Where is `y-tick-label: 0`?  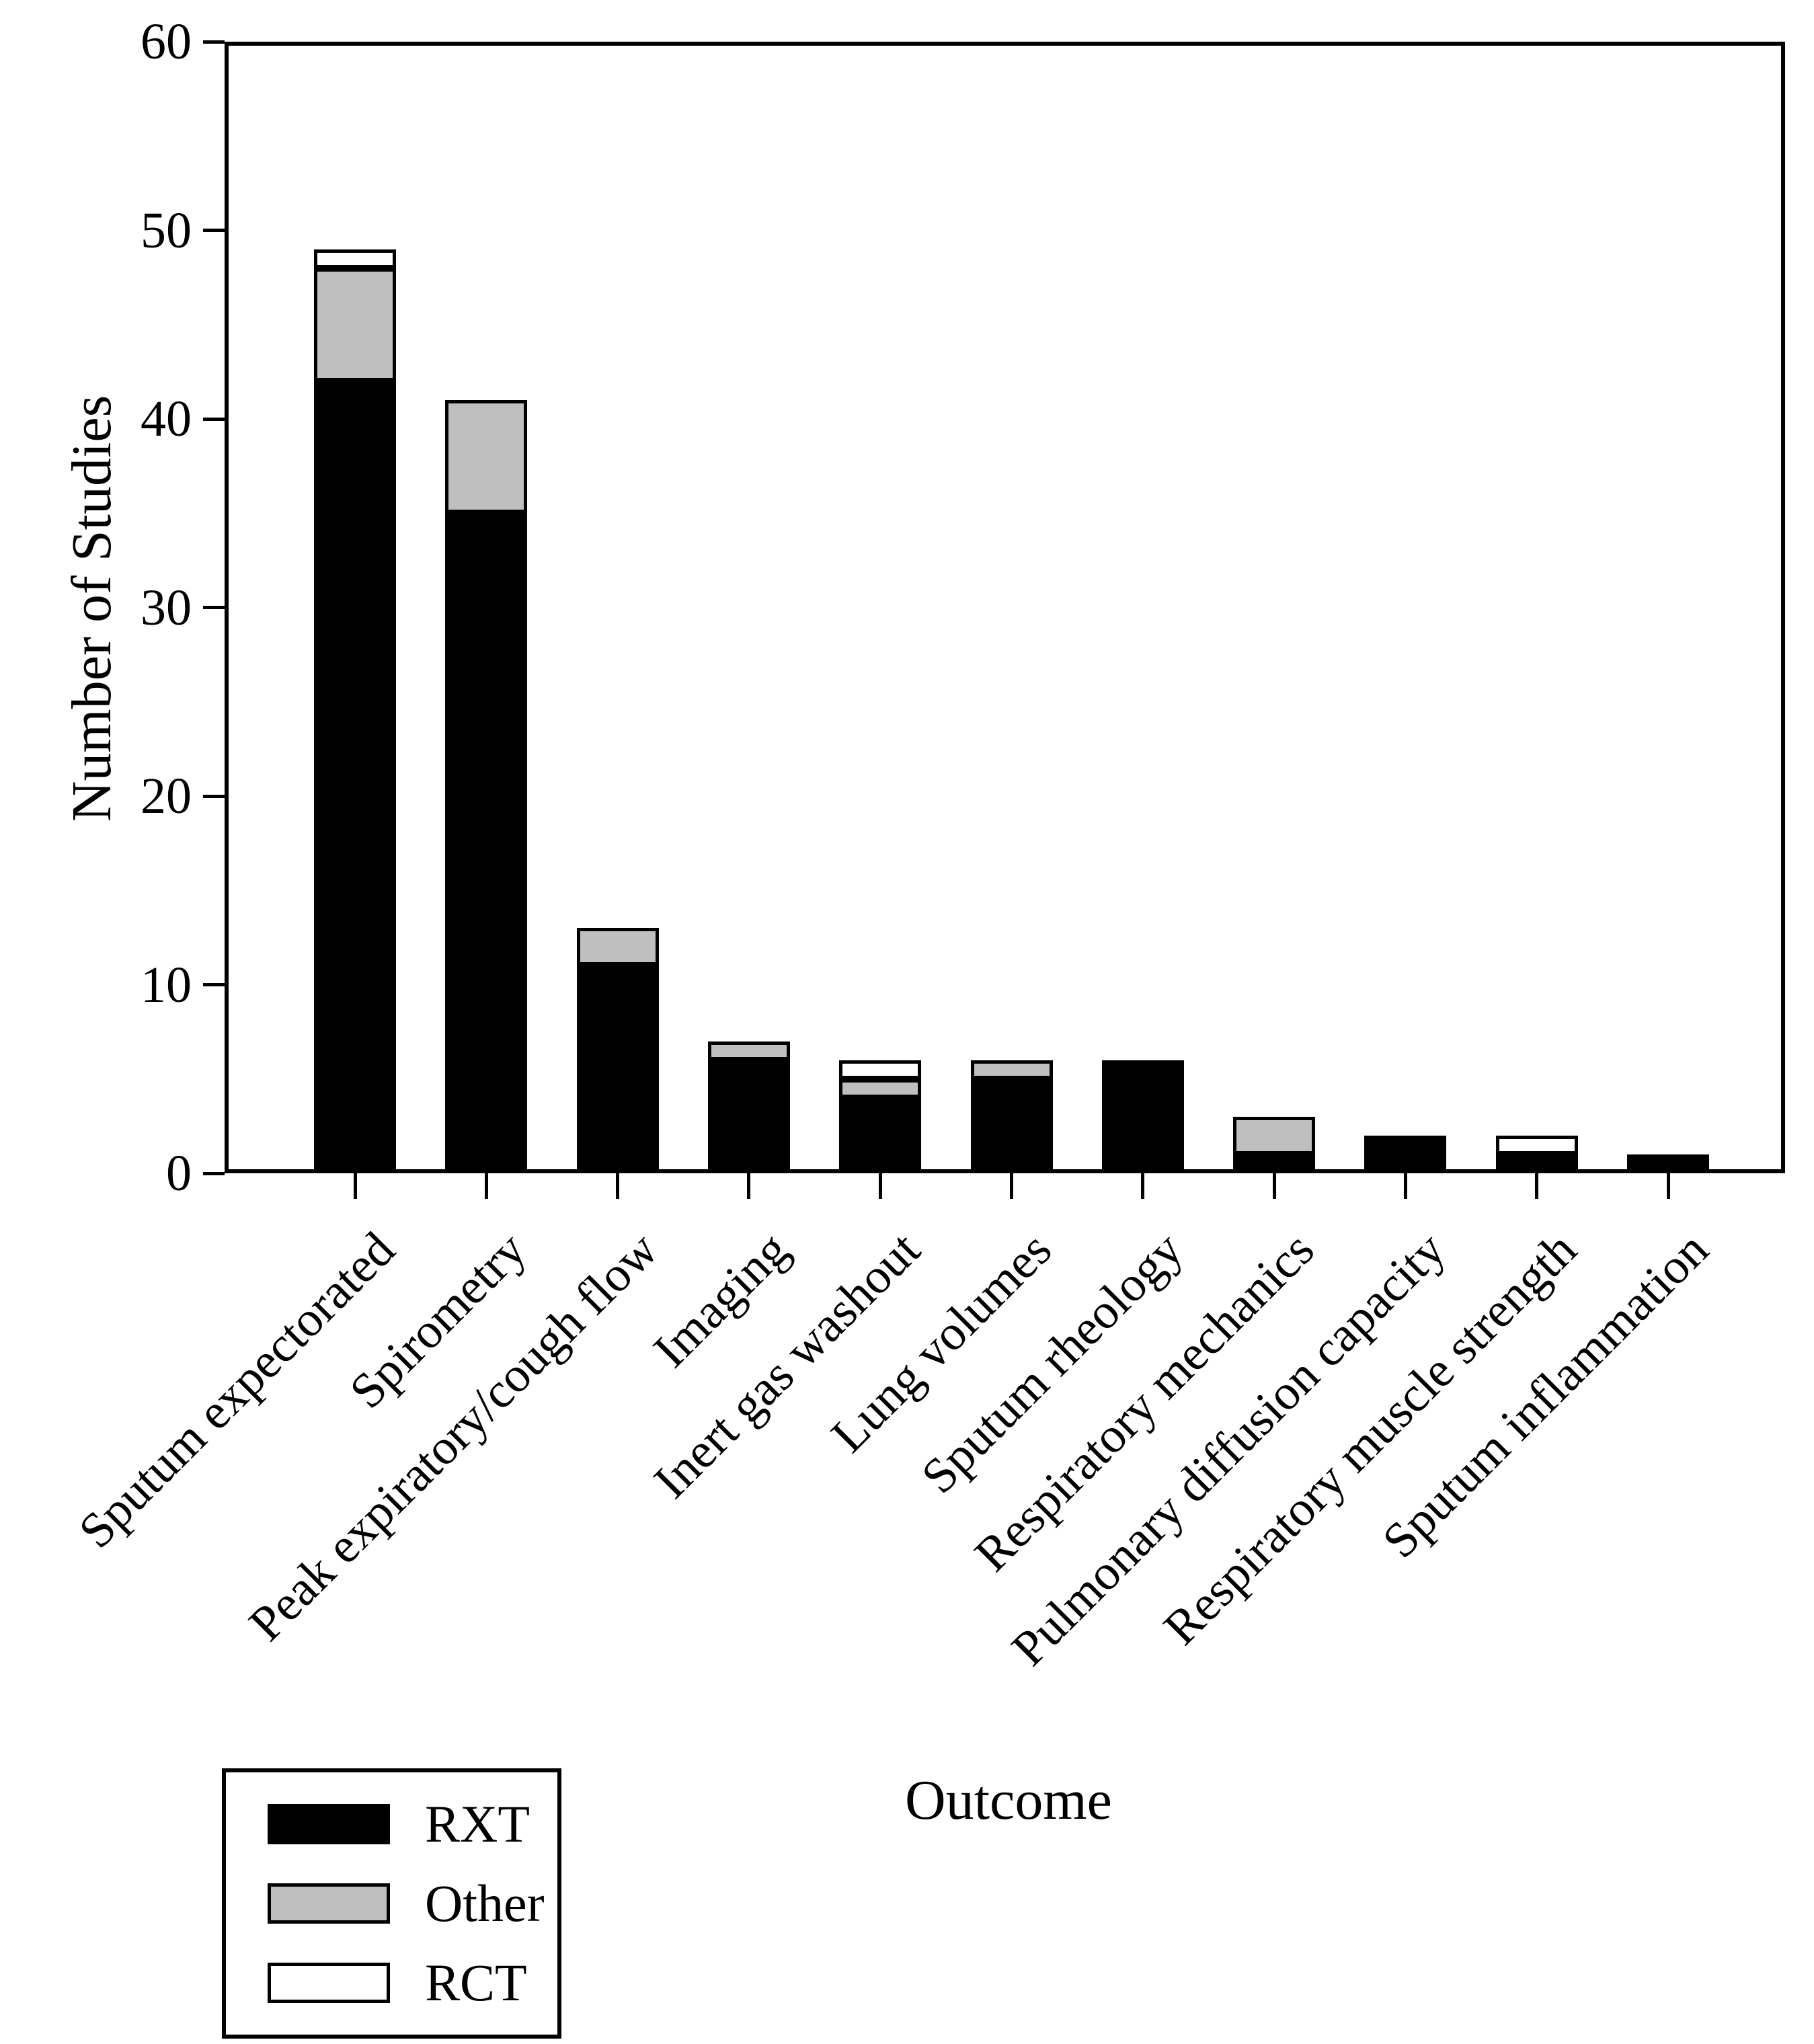 y-tick-label: 0 is located at coordinates (179, 1173).